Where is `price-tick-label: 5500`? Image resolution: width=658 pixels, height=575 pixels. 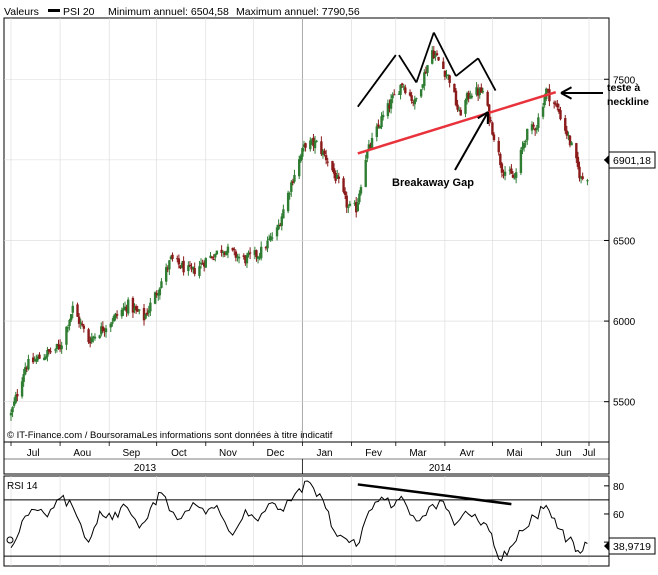
price-tick-label: 5500 is located at coordinates (624, 403).